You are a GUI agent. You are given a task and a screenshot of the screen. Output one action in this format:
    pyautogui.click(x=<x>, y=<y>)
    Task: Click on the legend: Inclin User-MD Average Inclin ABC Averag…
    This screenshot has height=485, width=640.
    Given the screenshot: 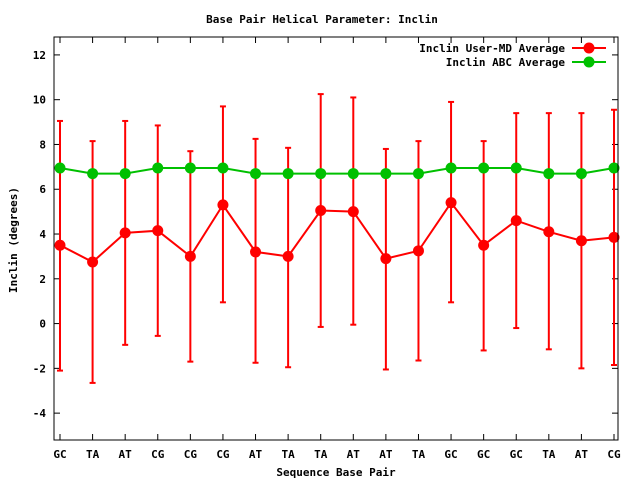 What is the action you would take?
    pyautogui.click(x=512, y=55)
    